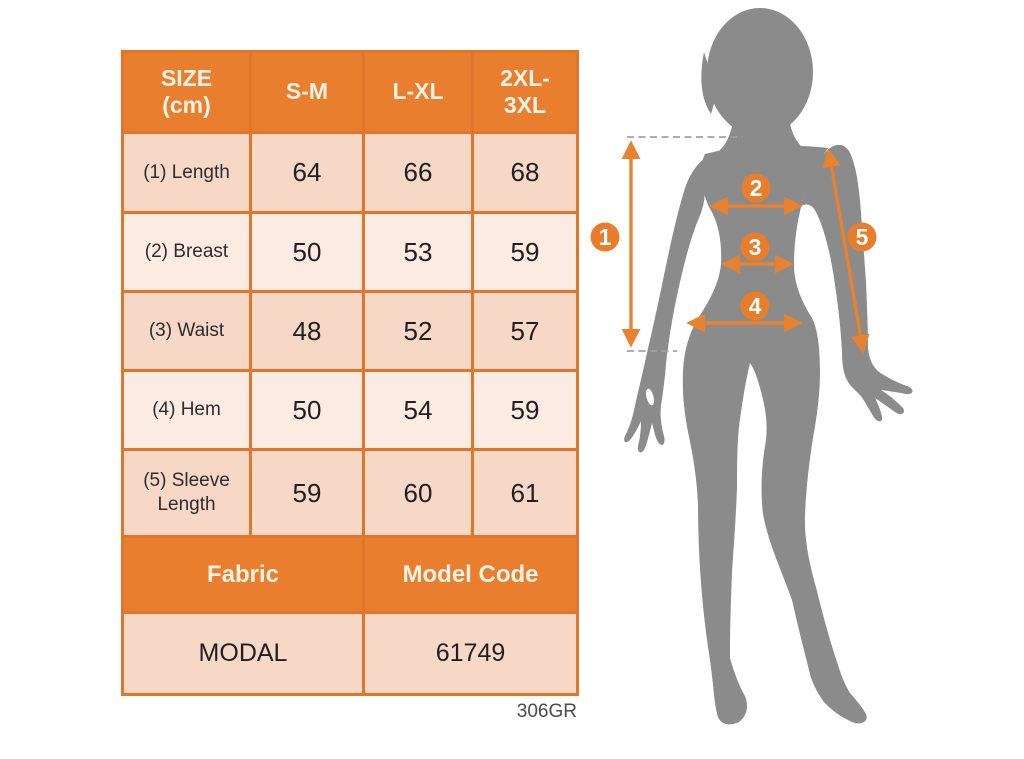 The height and width of the screenshot is (759, 1024). I want to click on header-size-cm-label: SIZE (cm), so click(186, 91).